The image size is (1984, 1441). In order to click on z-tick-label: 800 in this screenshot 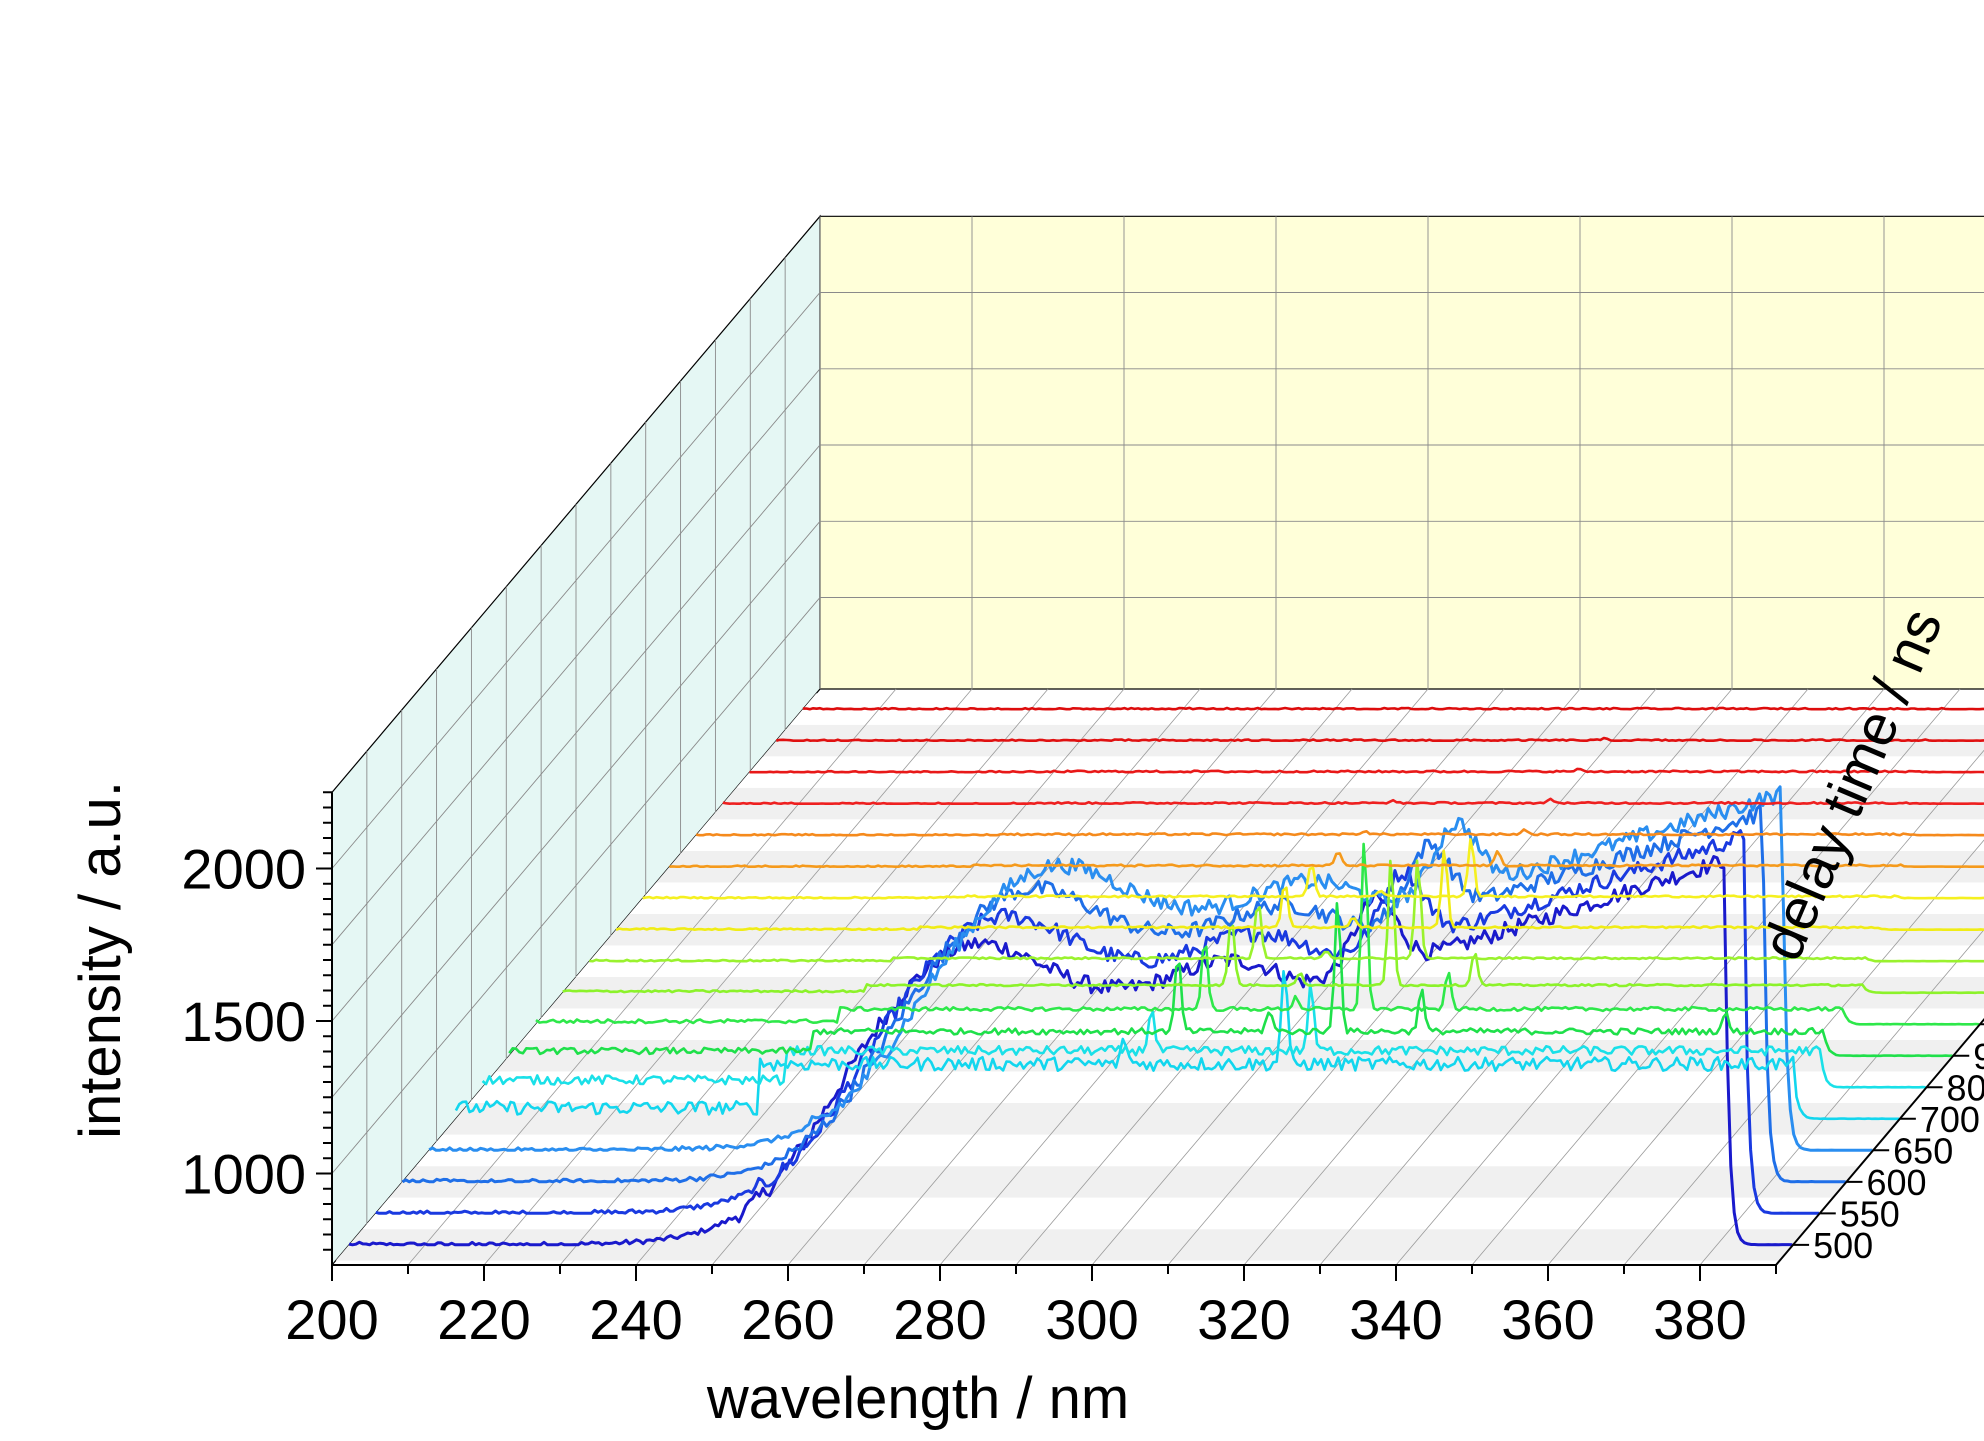, I will do `click(1965, 1087)`.